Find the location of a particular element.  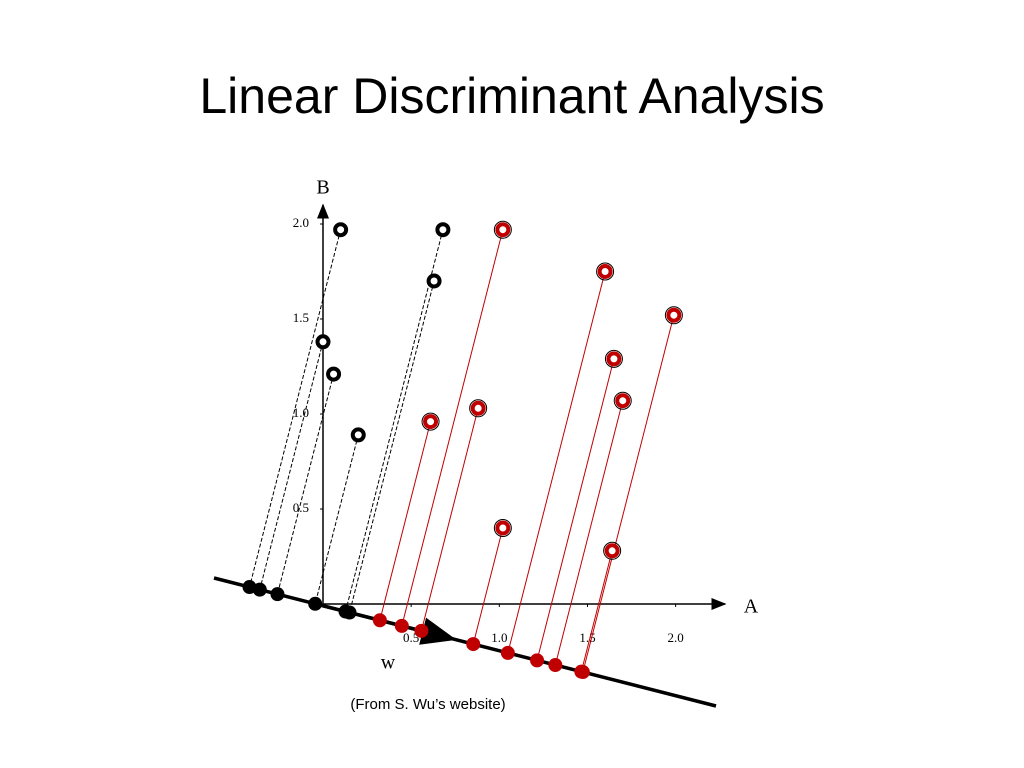

projection-line is located at coordinates (465, 642).